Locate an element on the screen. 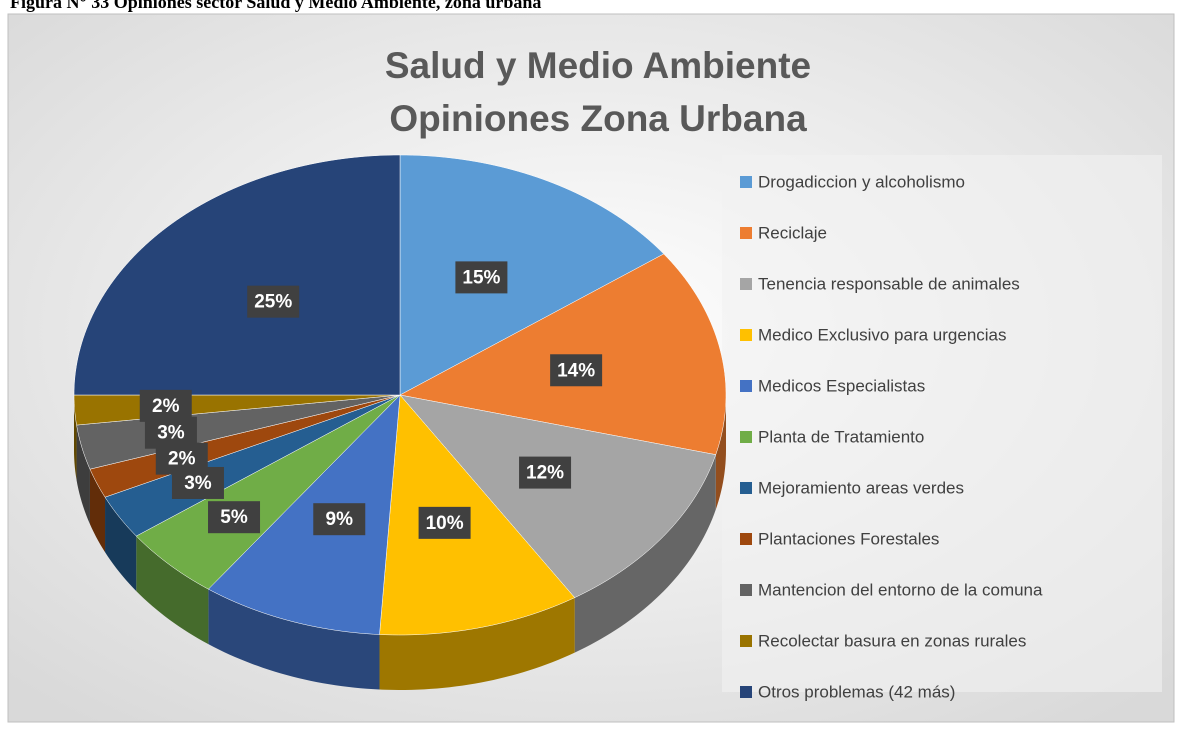 The width and height of the screenshot is (1182, 730). data-label: 15% is located at coordinates (481, 277).